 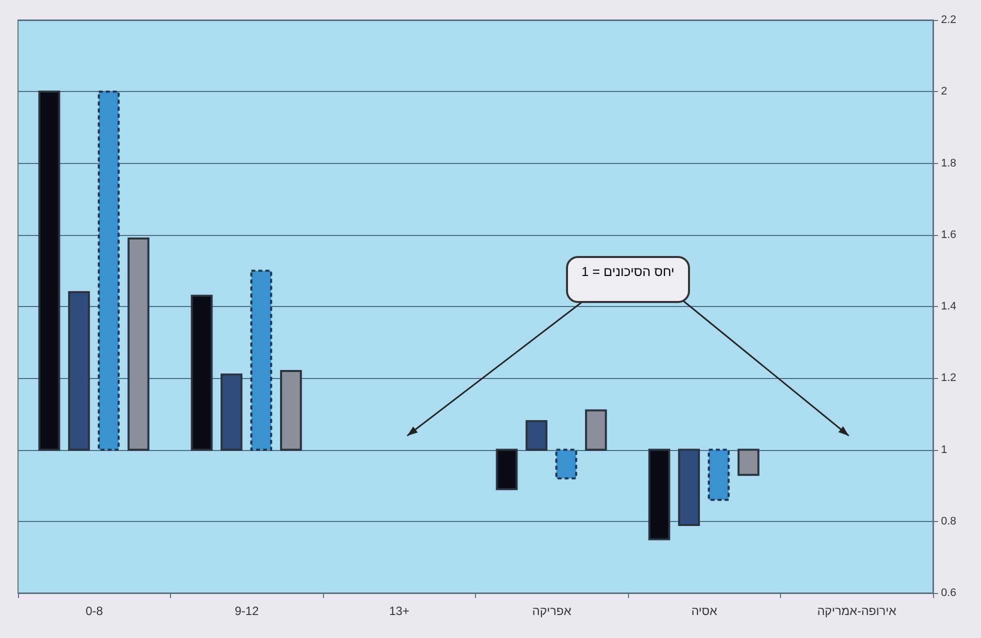 What do you see at coordinates (857, 611) in the screenshot?
I see `x-tick-label: אירופה-אמריקה` at bounding box center [857, 611].